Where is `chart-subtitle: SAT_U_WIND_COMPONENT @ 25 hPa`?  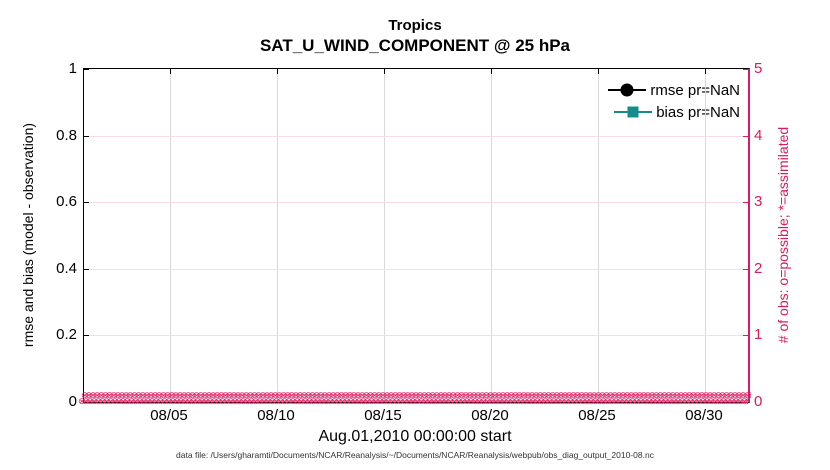 chart-subtitle: SAT_U_WIND_COMPONENT @ 25 hPa is located at coordinates (415, 45).